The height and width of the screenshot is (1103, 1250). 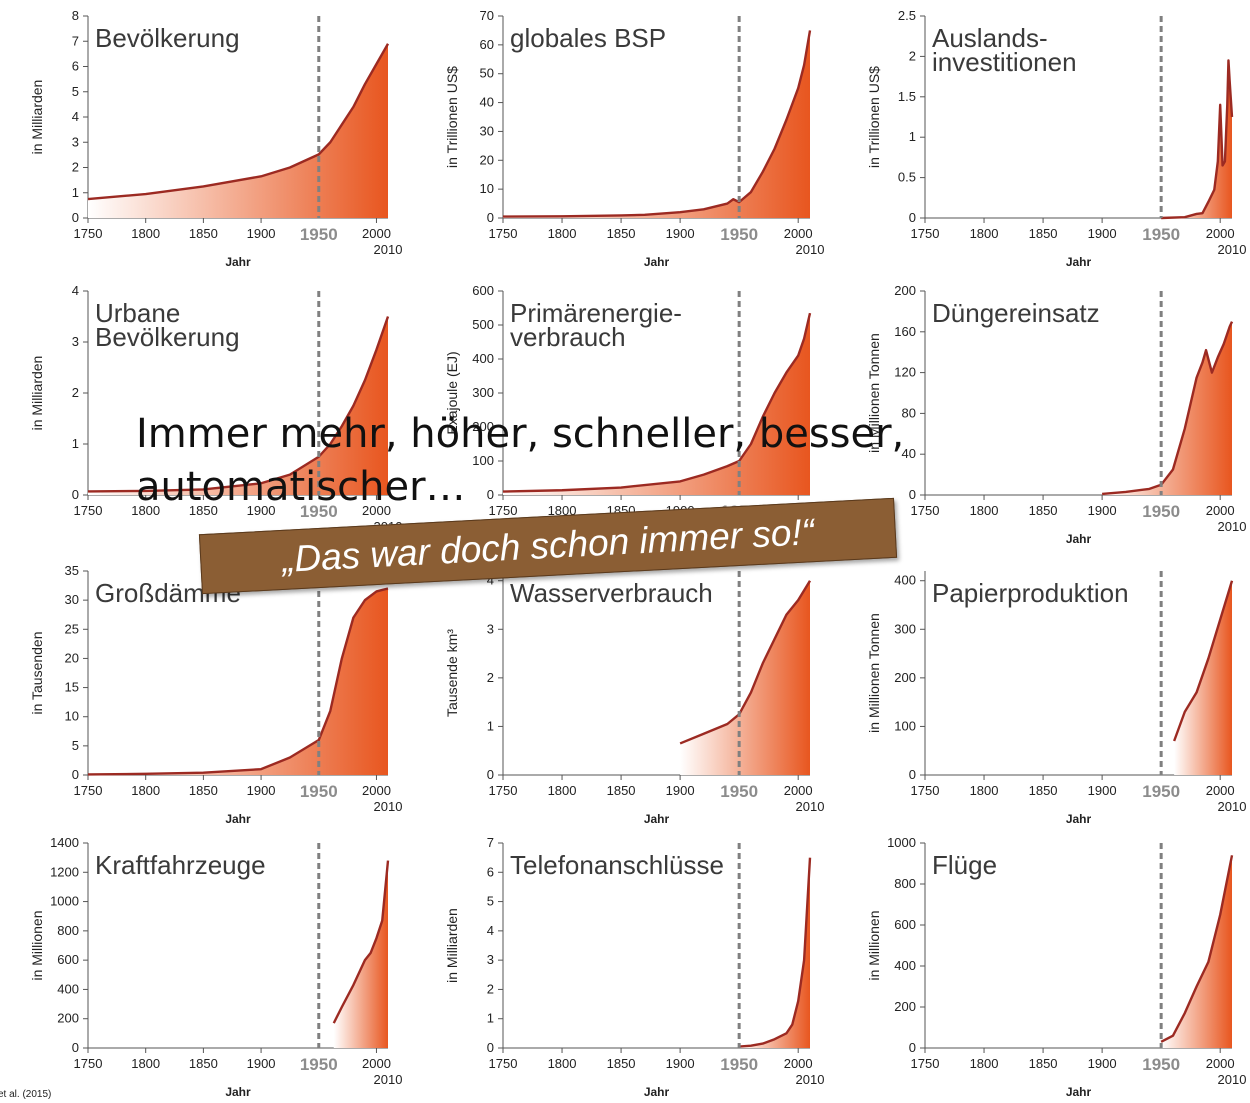 I want to click on y-tick-label: 70, so click(x=487, y=15).